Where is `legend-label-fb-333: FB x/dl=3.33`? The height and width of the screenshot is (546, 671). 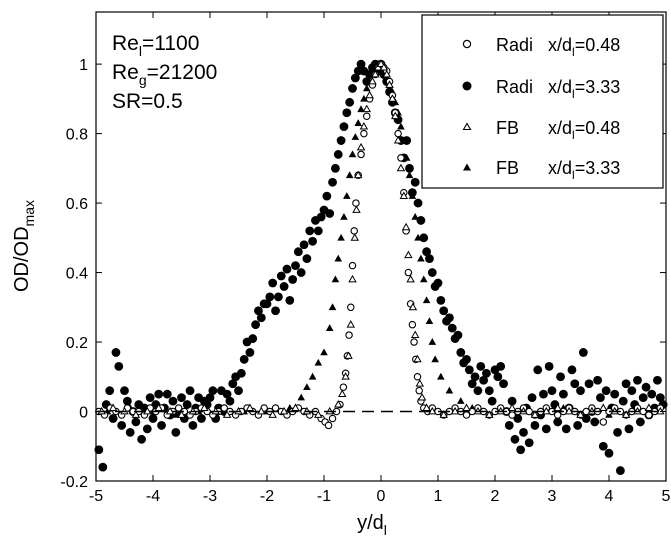 legend-label-fb-333: FB x/dl=3.33 is located at coordinates (558, 170).